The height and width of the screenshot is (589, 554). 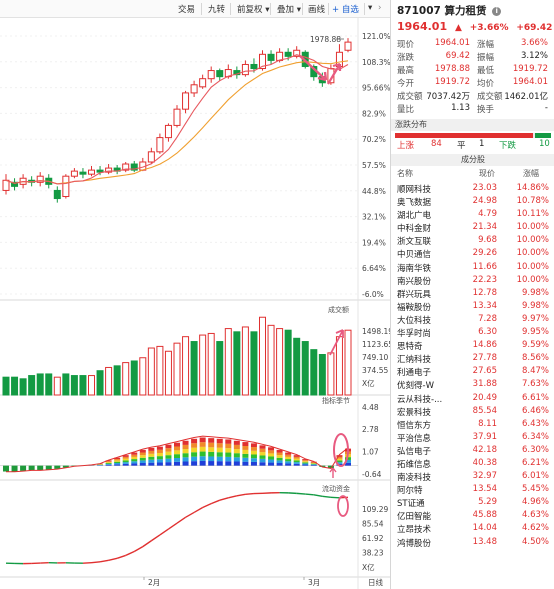 I want to click on constituent-row: 平治信息 37.91 6.34%, so click(x=472, y=437).